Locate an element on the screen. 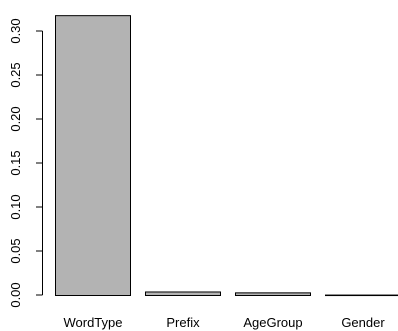 The width and height of the screenshot is (398, 331). x-axis-labels: WordType Prefix AgeGroup Gender is located at coordinates (224, 322).